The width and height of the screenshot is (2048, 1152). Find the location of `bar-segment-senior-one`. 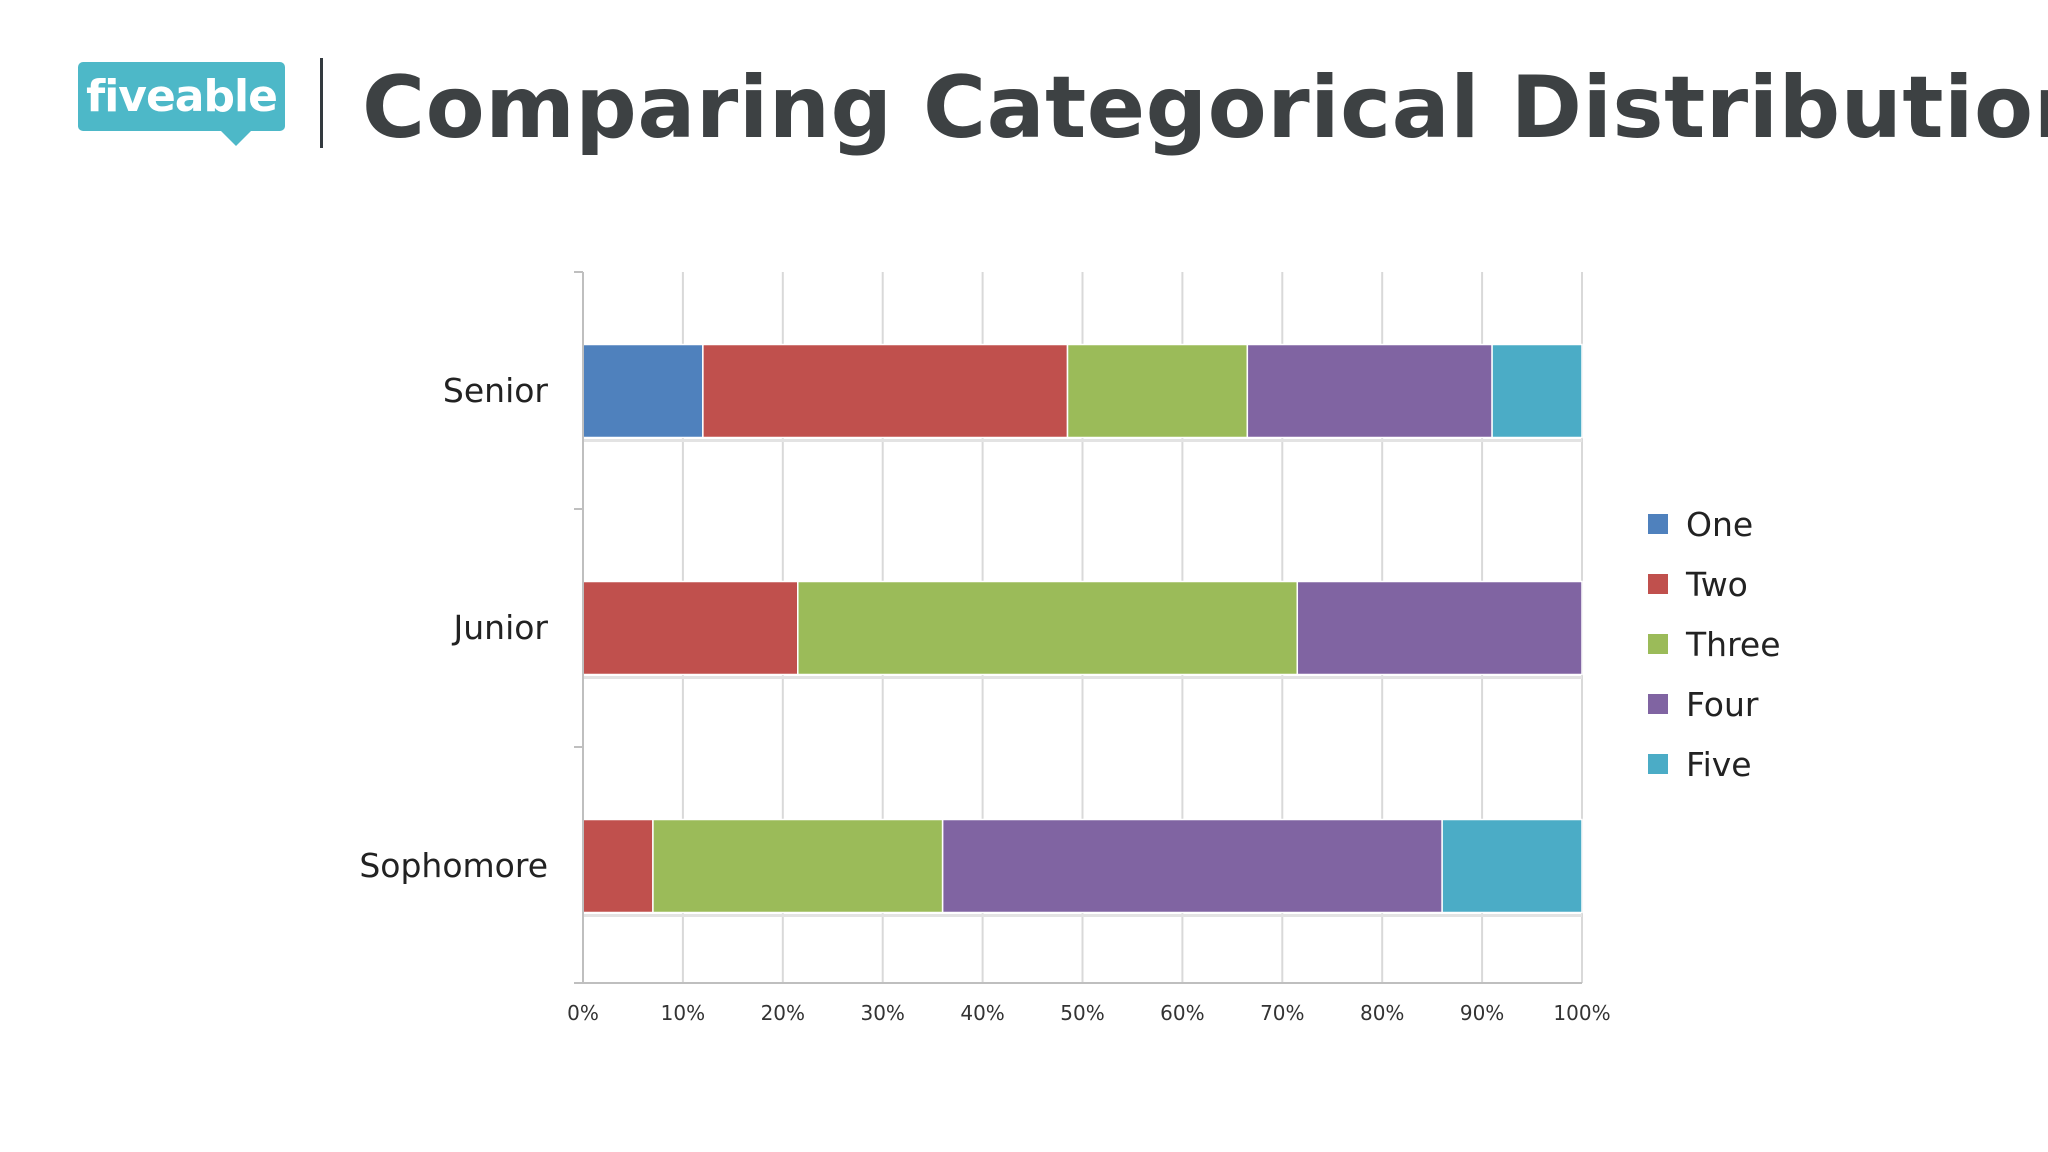

bar-segment-senior-one is located at coordinates (643, 391).